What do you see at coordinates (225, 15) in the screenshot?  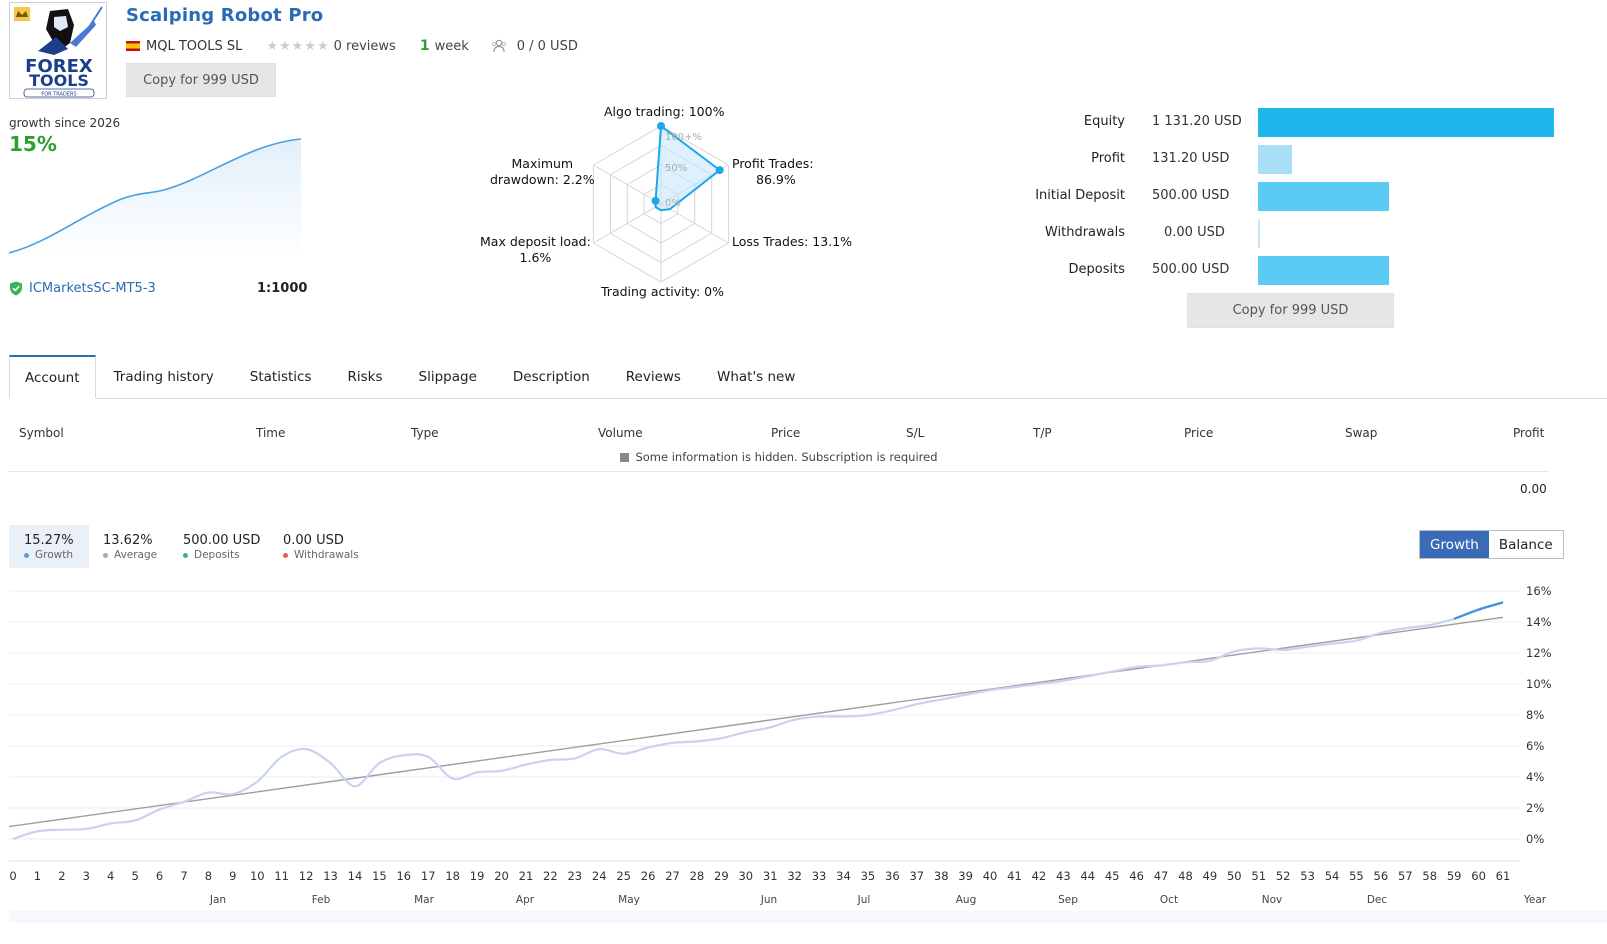 I see `product-title: Scalping Robot Pro` at bounding box center [225, 15].